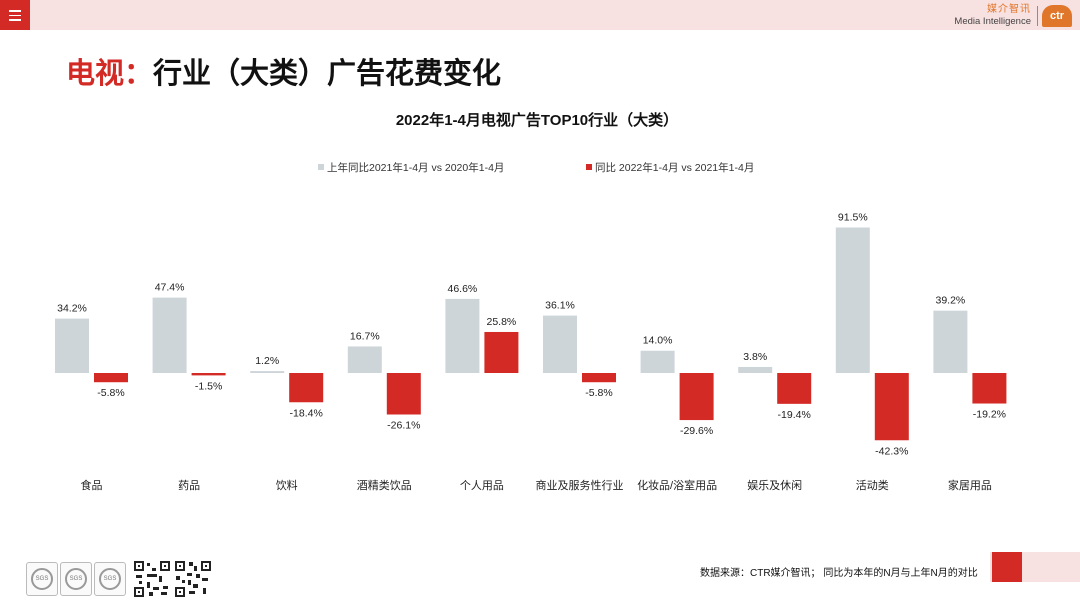 This screenshot has width=1080, height=608. I want to click on page-title-main: 行业（大类）广告花费变化, so click(327, 74).